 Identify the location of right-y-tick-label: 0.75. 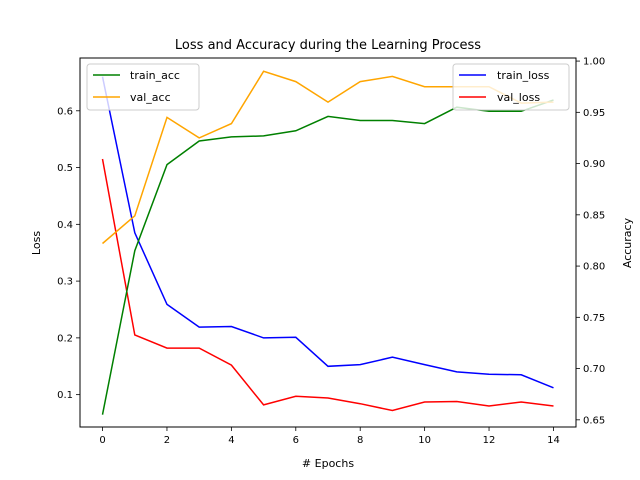
(594, 318).